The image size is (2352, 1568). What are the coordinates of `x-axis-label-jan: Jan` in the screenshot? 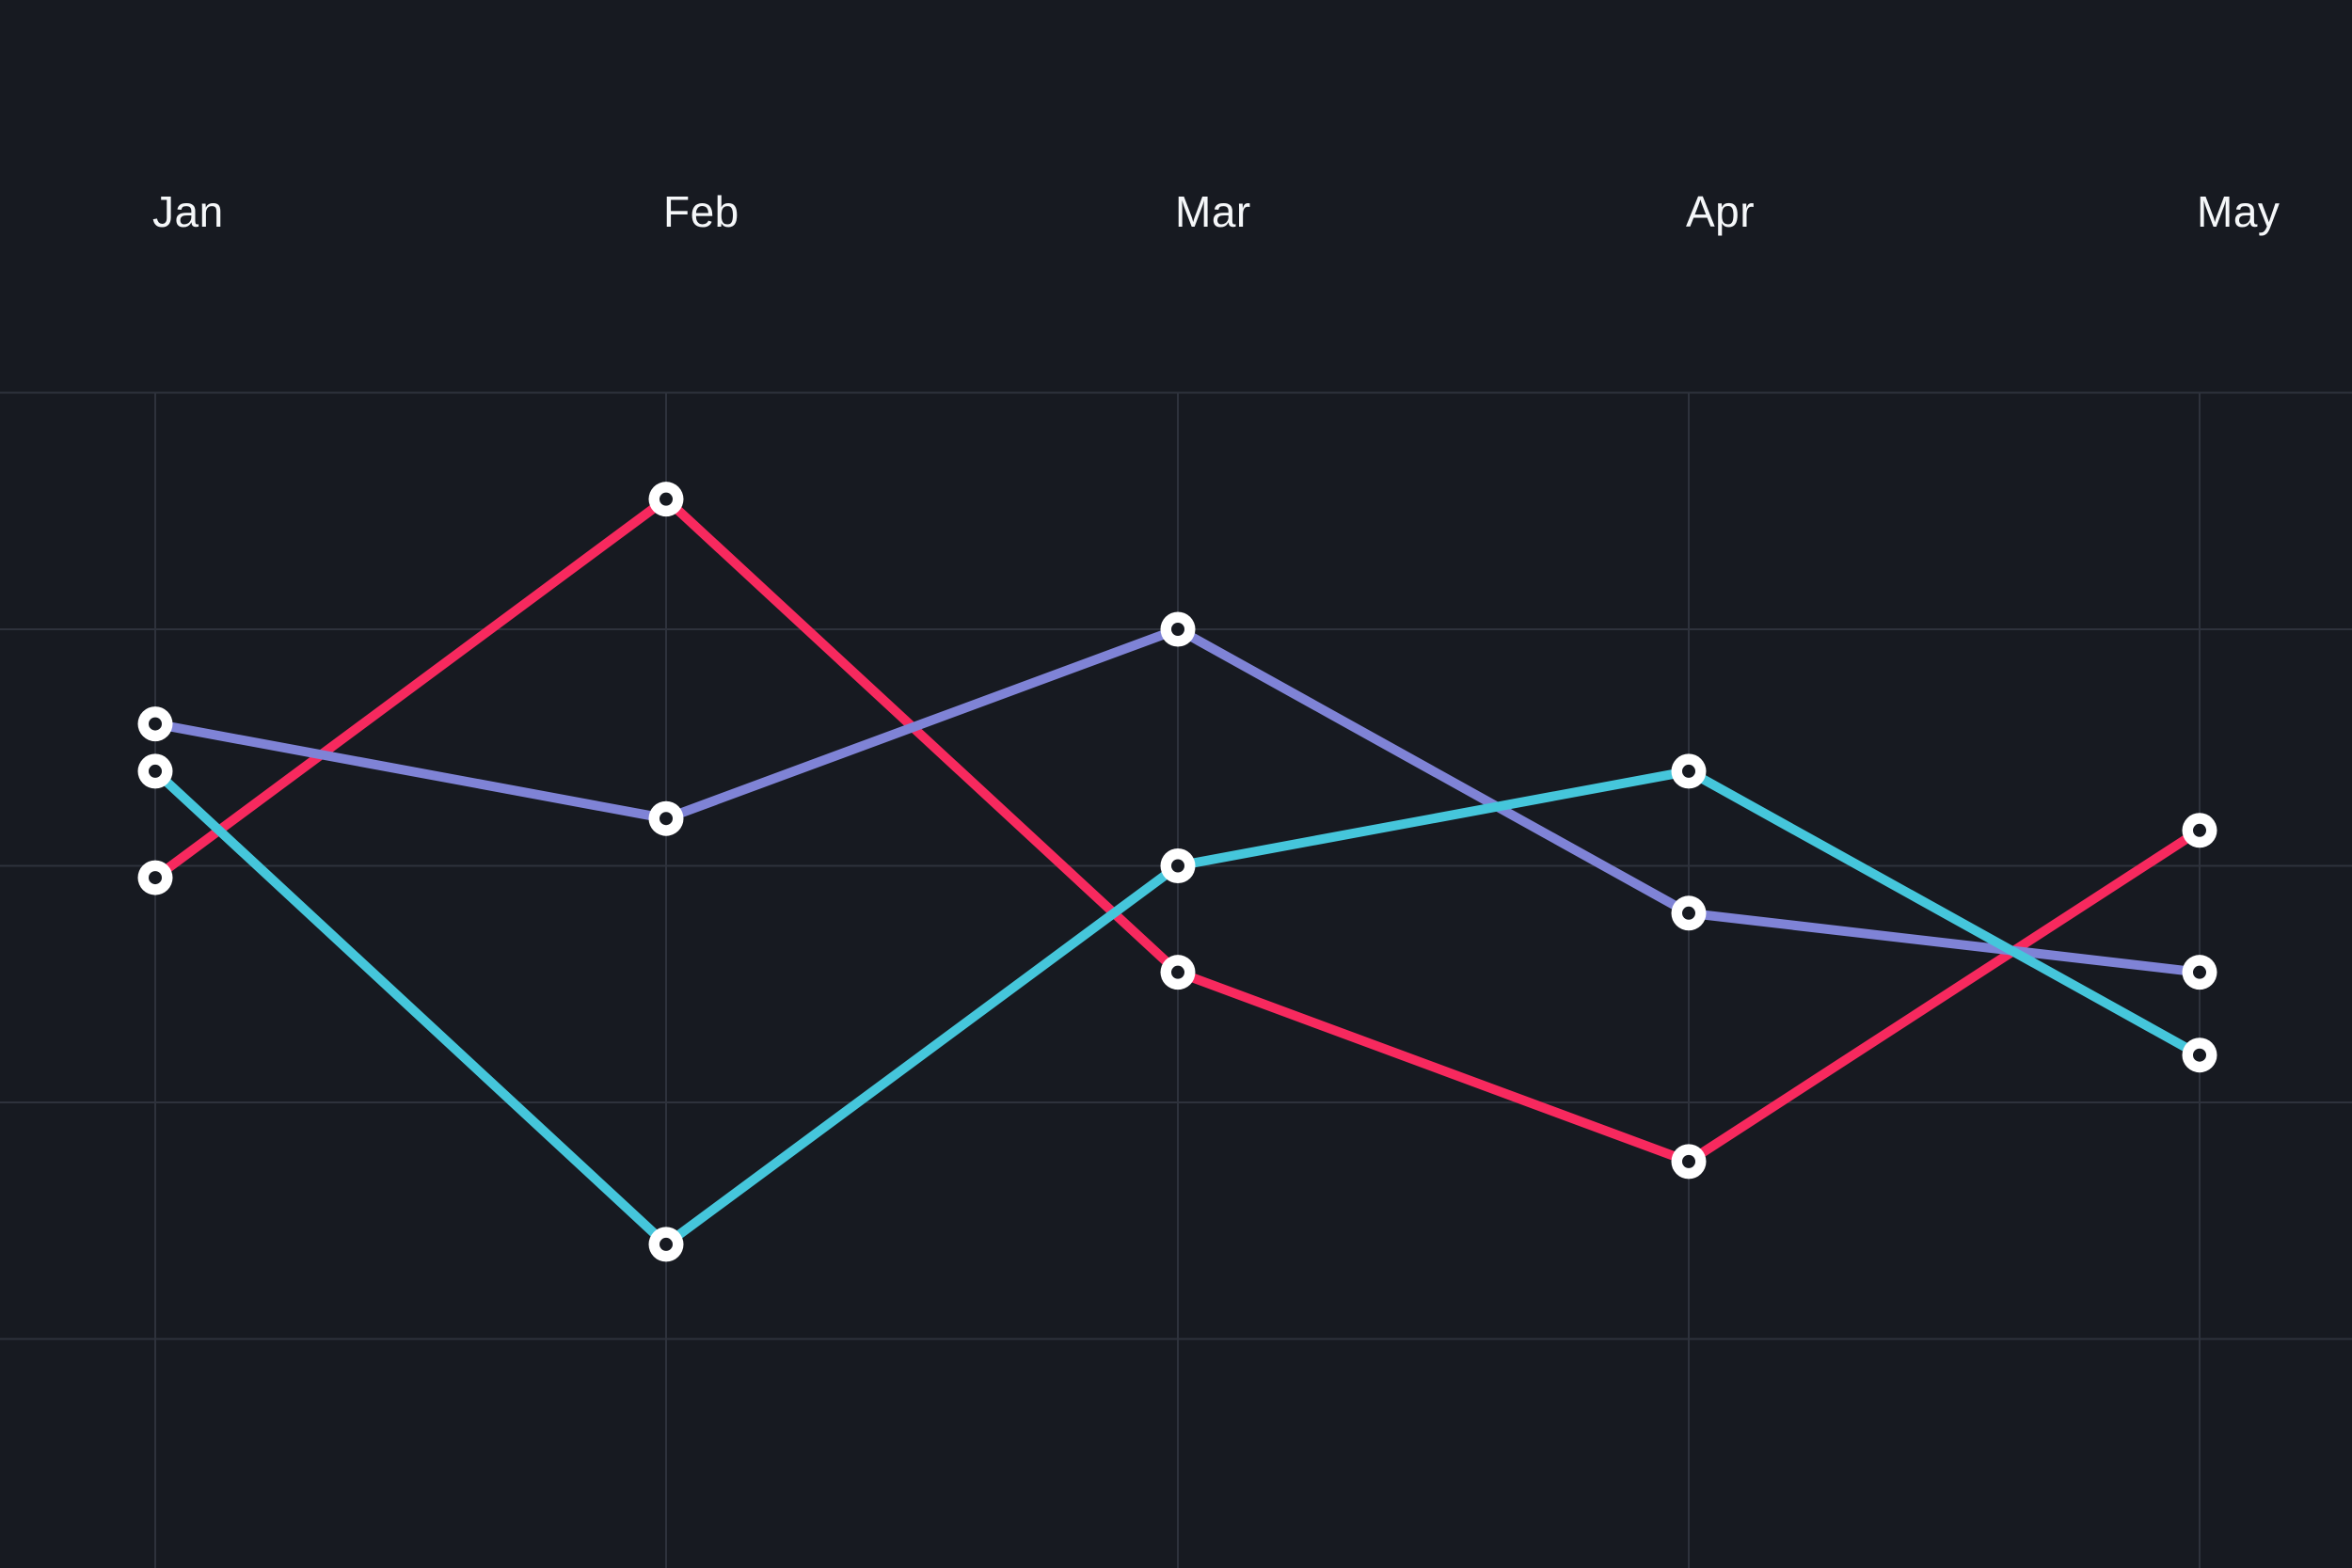 It's located at (188, 211).